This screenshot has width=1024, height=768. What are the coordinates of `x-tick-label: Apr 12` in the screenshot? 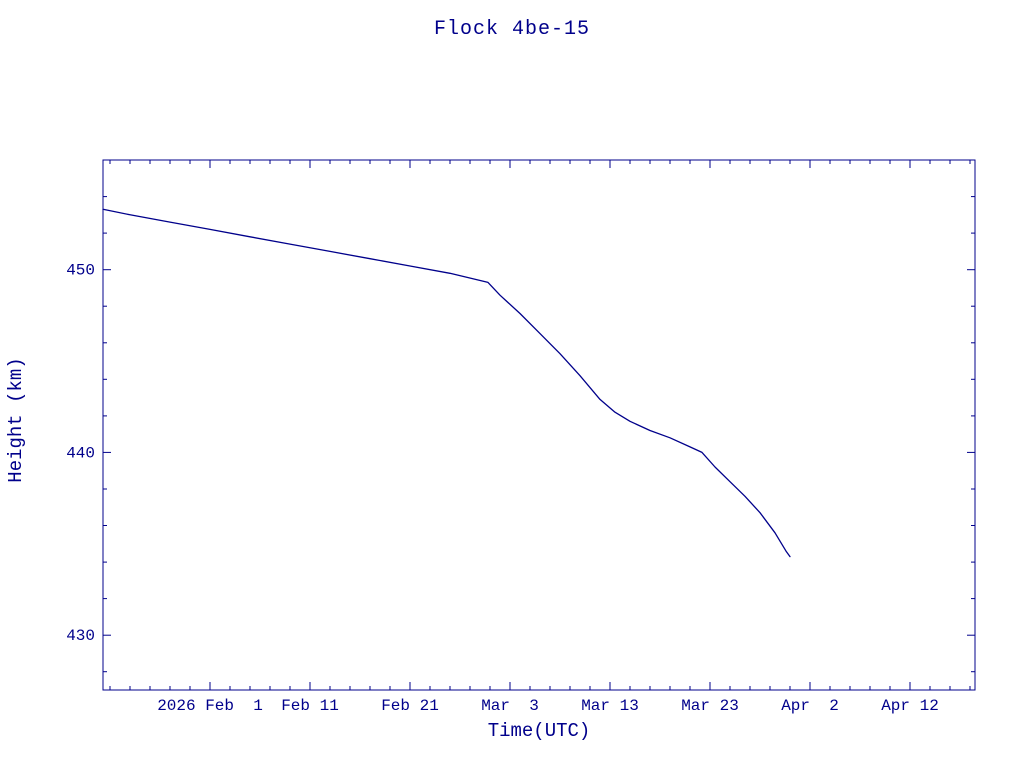 It's located at (910, 706).